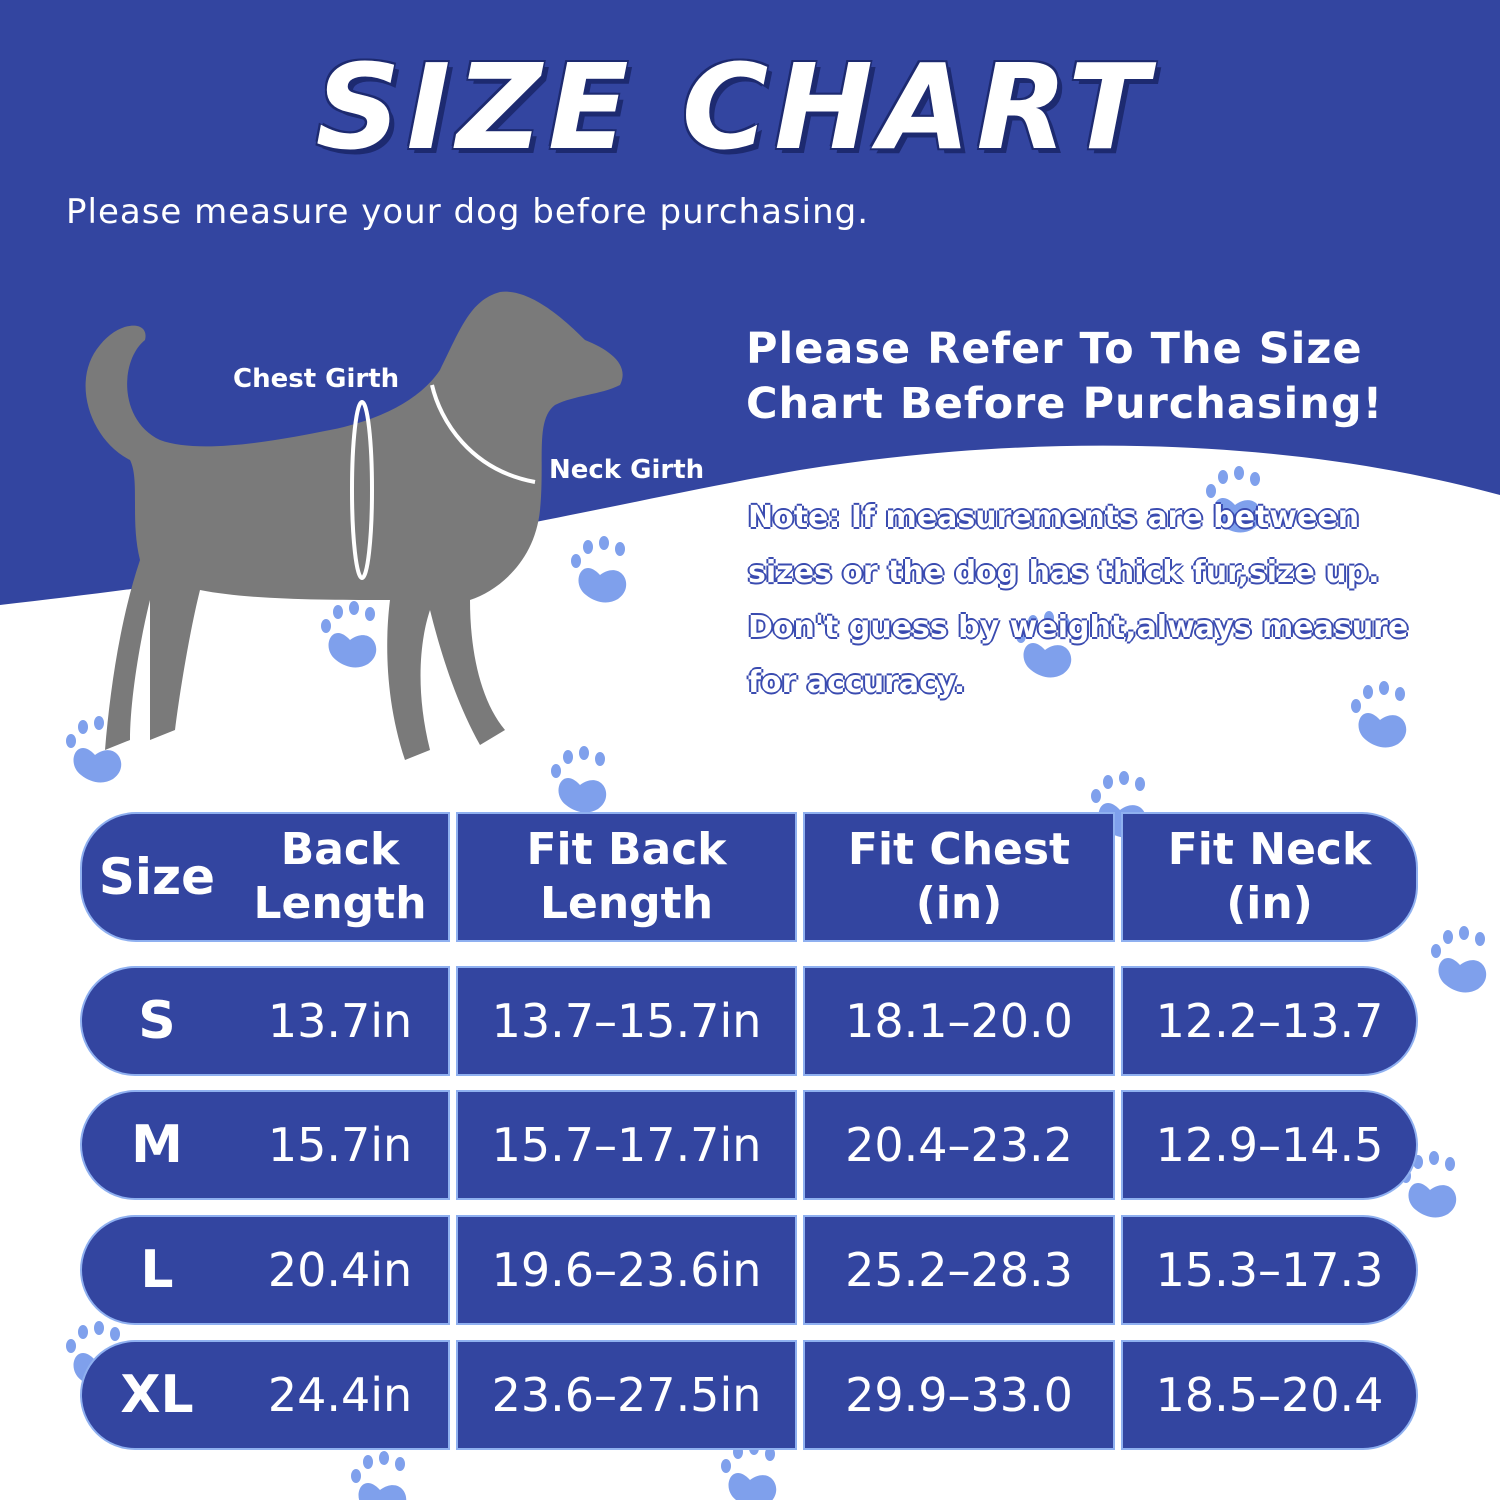  Describe the element at coordinates (627, 470) in the screenshot. I see `neck-girth-label: Neck Girth` at that location.